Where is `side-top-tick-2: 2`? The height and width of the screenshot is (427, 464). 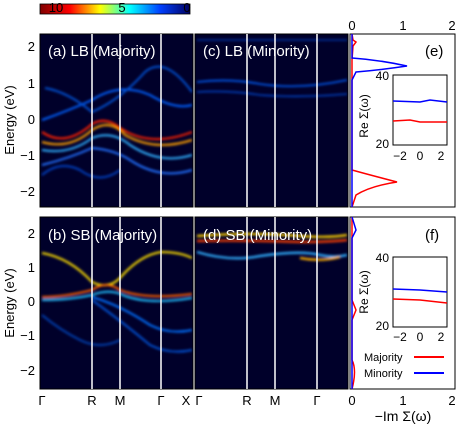 side-top-tick-2: 2 is located at coordinates (451, 25).